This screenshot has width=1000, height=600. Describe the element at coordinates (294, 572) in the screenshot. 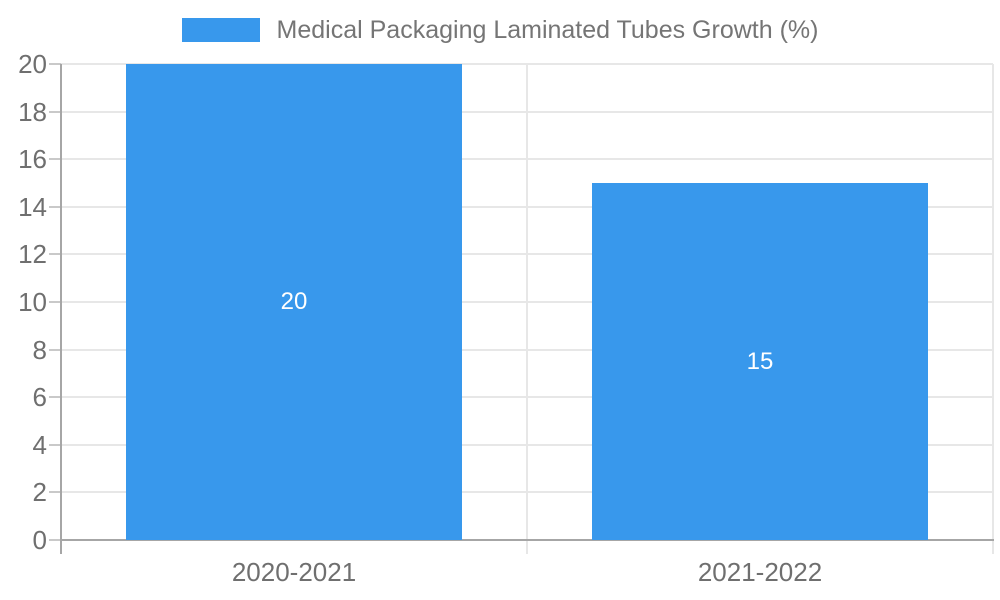

I see `x-category-label: 2020-2021` at that location.